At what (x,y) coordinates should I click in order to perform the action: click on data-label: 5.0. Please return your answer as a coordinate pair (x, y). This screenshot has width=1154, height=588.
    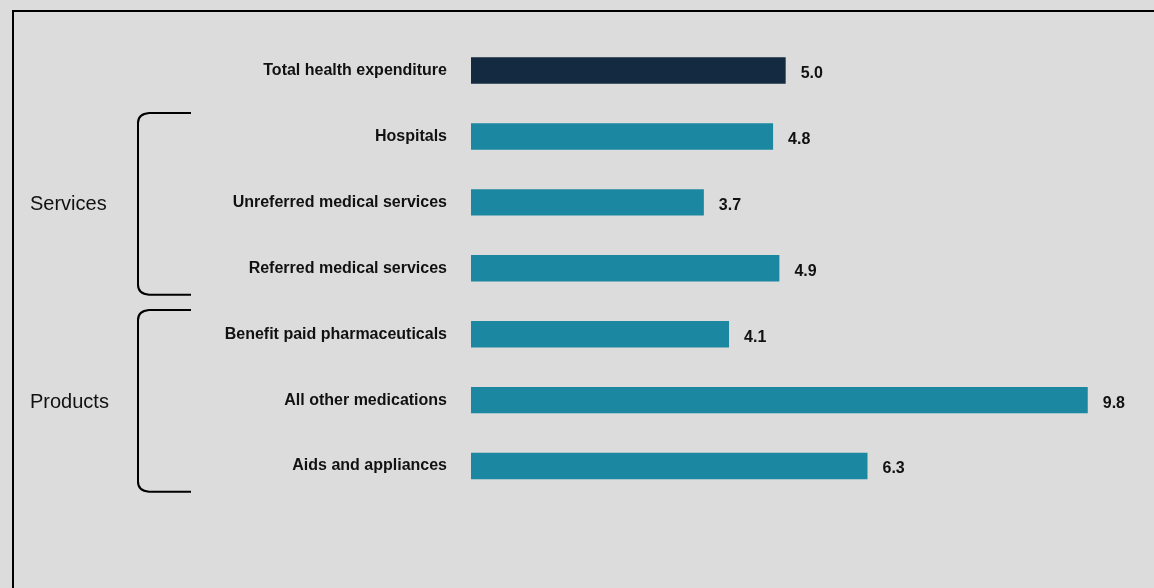
    Looking at the image, I should click on (812, 72).